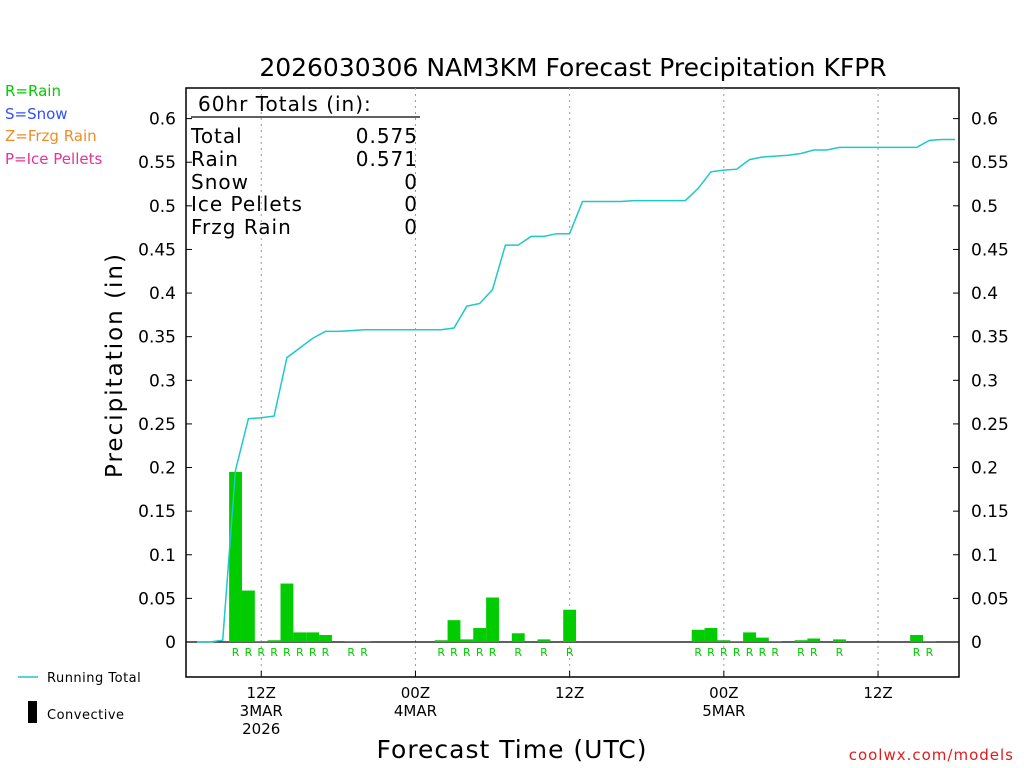  Describe the element at coordinates (33, 91) in the screenshot. I see `key-rain: R=Rain` at that location.